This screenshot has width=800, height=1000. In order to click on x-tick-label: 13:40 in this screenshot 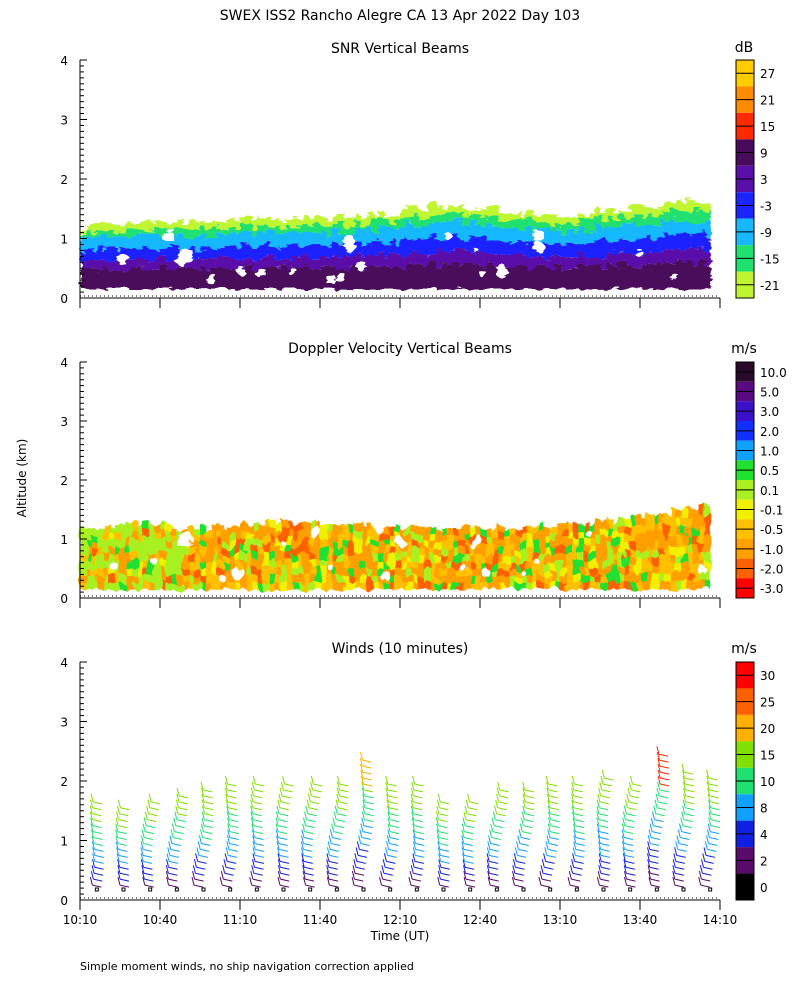, I will do `click(640, 920)`.